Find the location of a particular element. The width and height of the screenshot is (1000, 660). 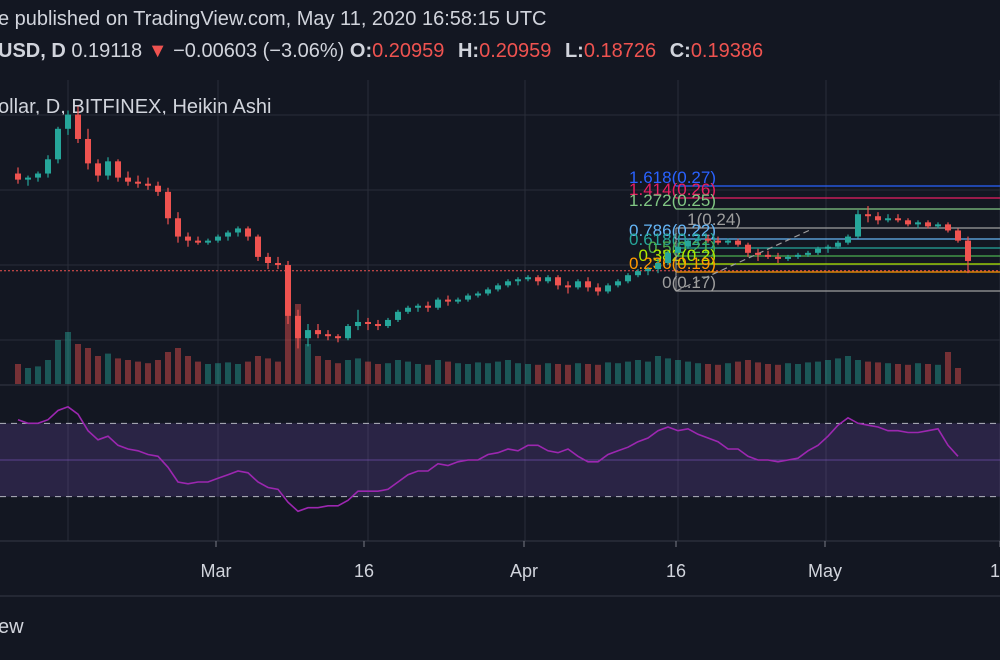

change-arrow: ▼ is located at coordinates (157, 51).